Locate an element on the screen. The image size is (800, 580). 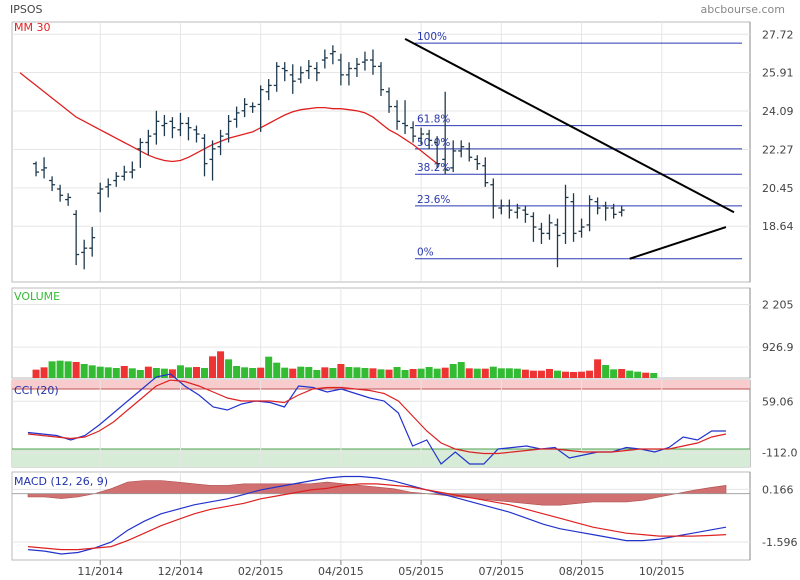
legend-mm30: MM 30 is located at coordinates (32, 27).